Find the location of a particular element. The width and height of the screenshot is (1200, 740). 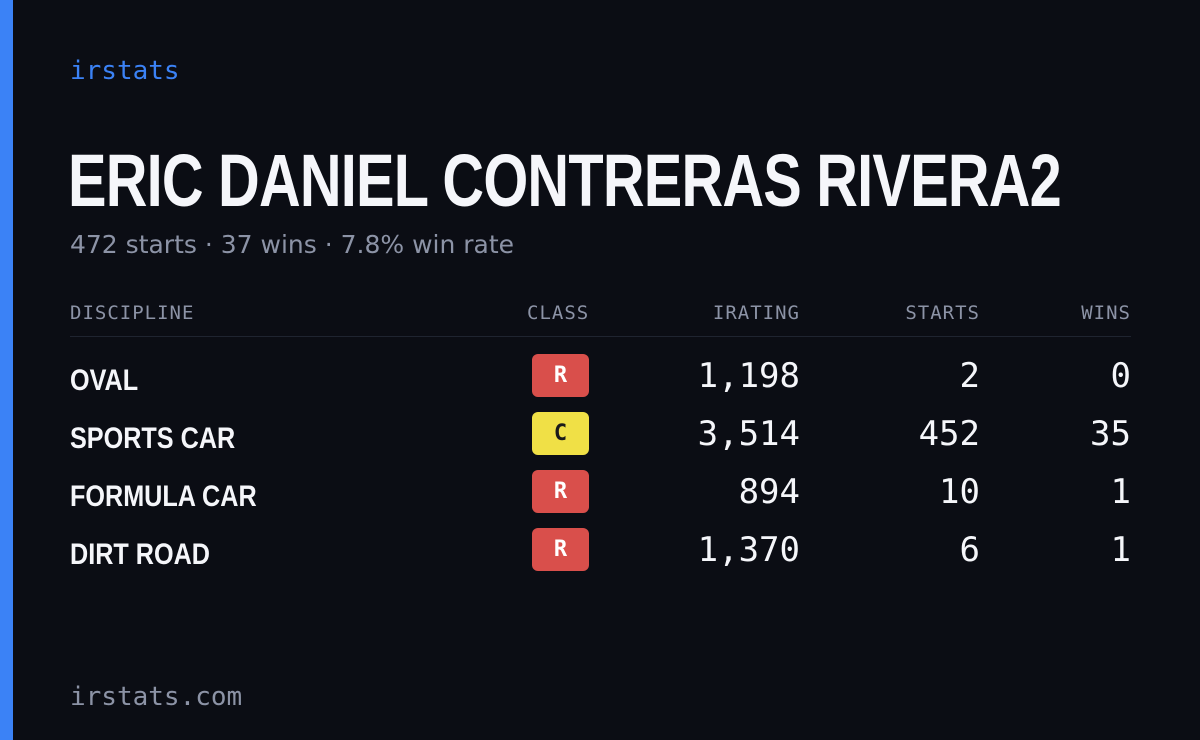

driver-name: ERIC DANIEL CONTRERAS RIVERA2 is located at coordinates (565, 180).